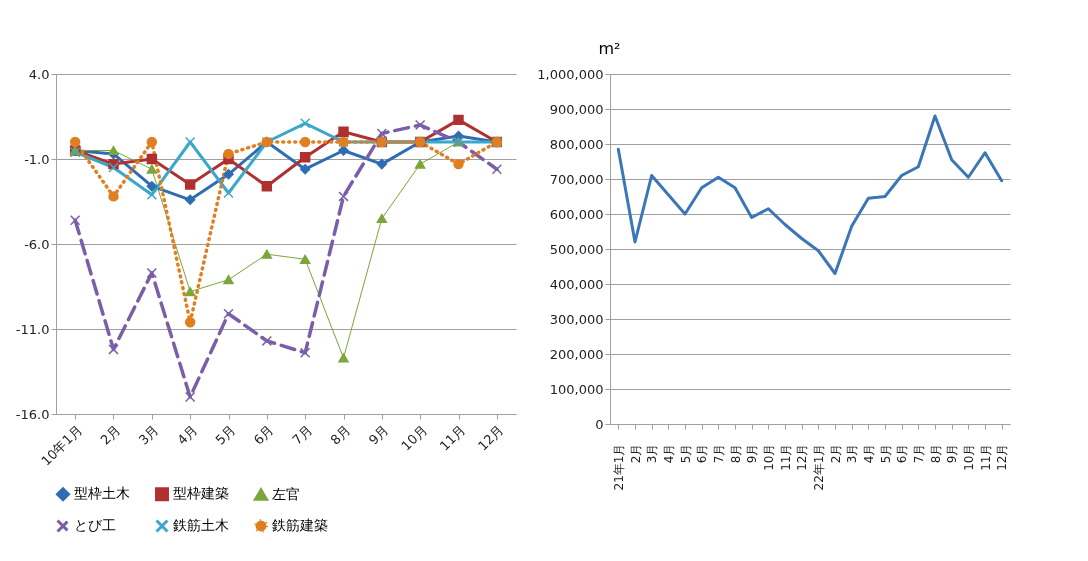  What do you see at coordinates (576, 389) in the screenshot?
I see `y-tick-label: 100,000` at bounding box center [576, 389].